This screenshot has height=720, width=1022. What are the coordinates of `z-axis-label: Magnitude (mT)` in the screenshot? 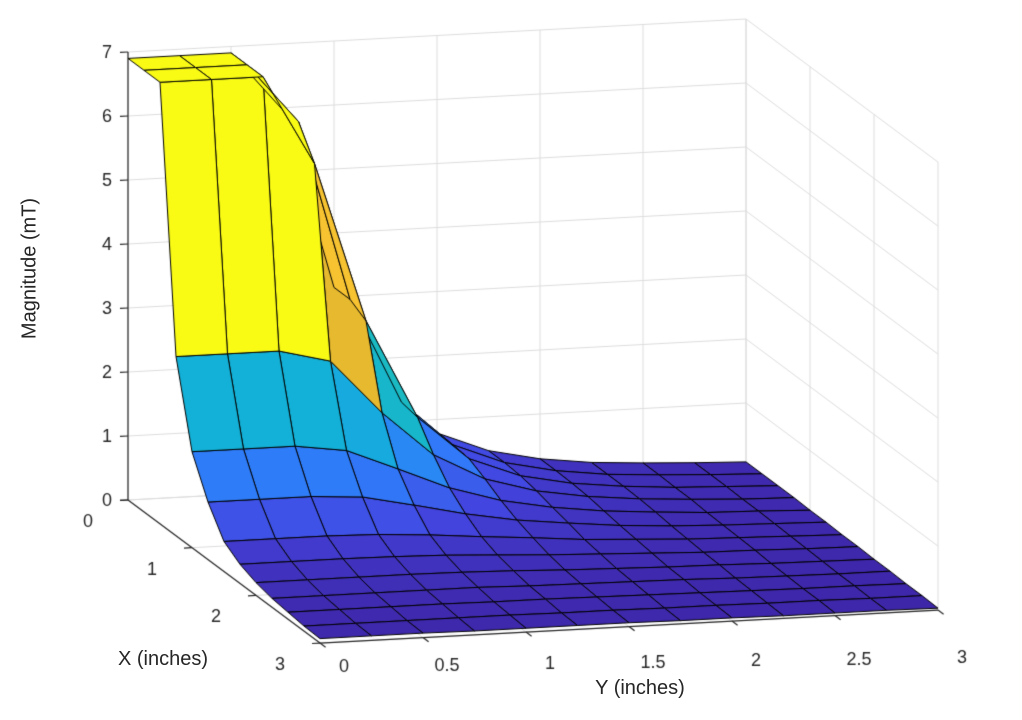 It's located at (29, 268).